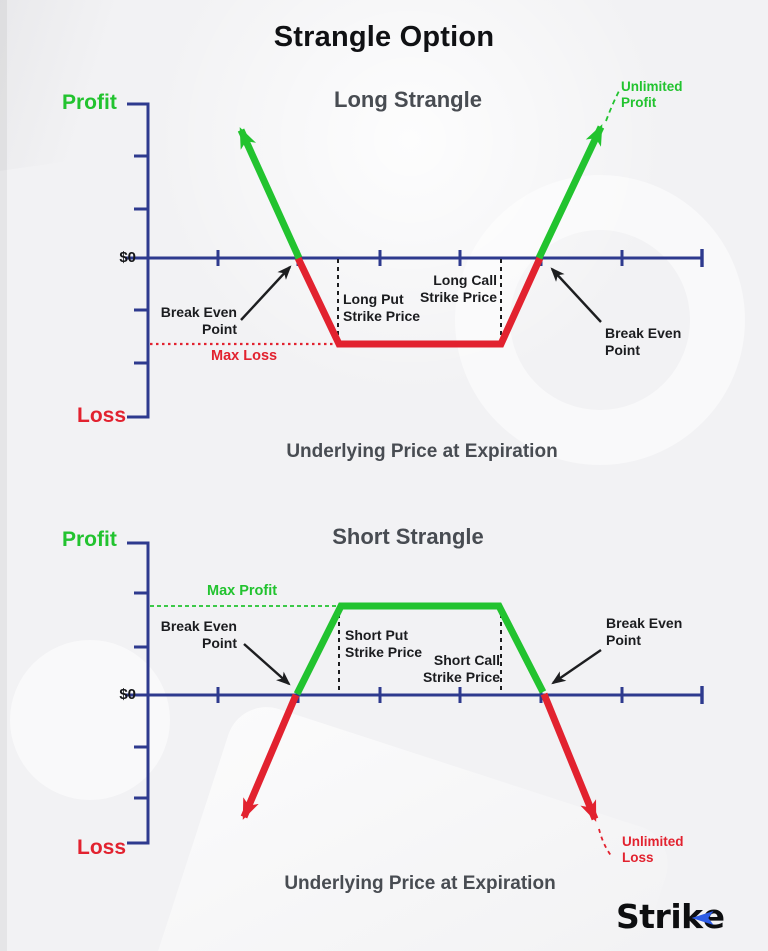  I want to click on short-profit-axis-label: Profit, so click(89, 539).